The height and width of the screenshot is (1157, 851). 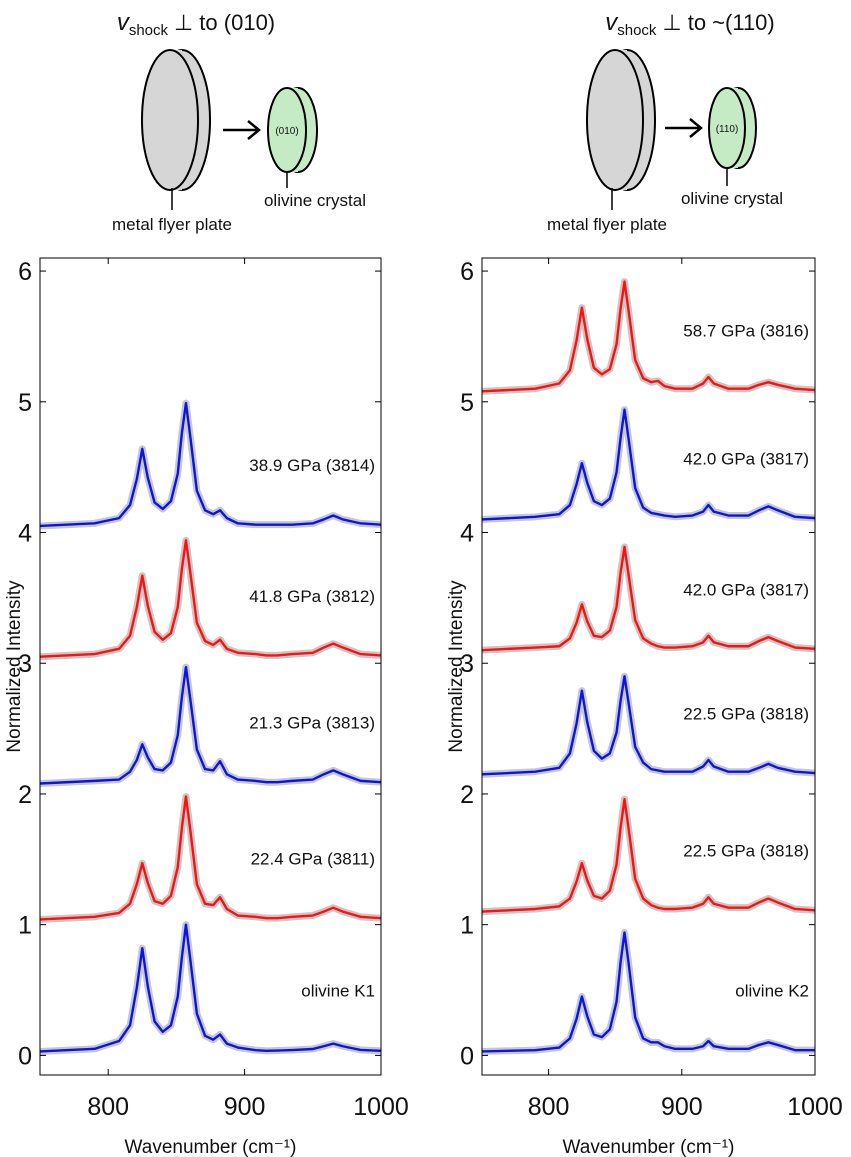 I want to click on diagram-title: vshock ⊥ to ~(110), so click(x=690, y=24).